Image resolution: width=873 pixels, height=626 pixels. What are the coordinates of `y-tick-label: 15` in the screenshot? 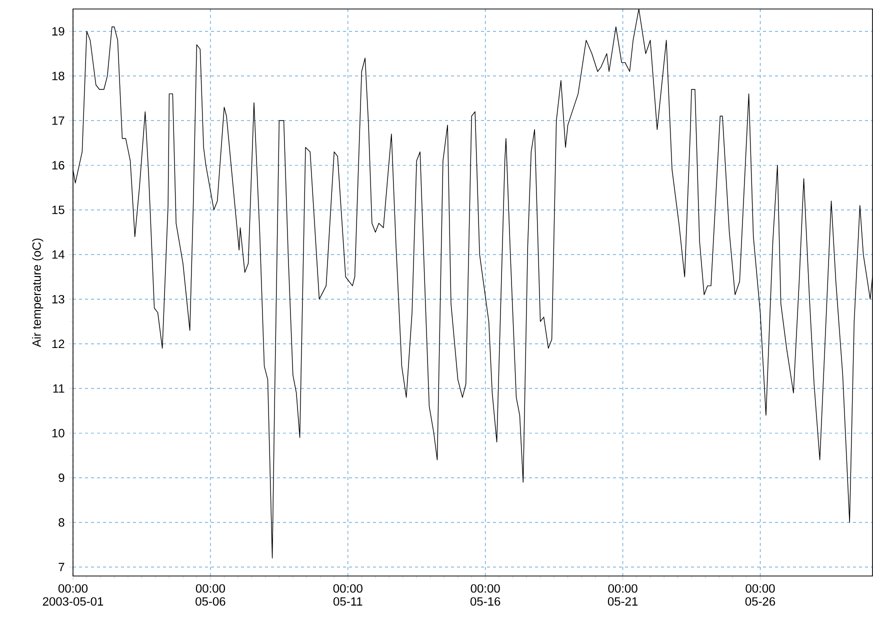 It's located at (58, 210).